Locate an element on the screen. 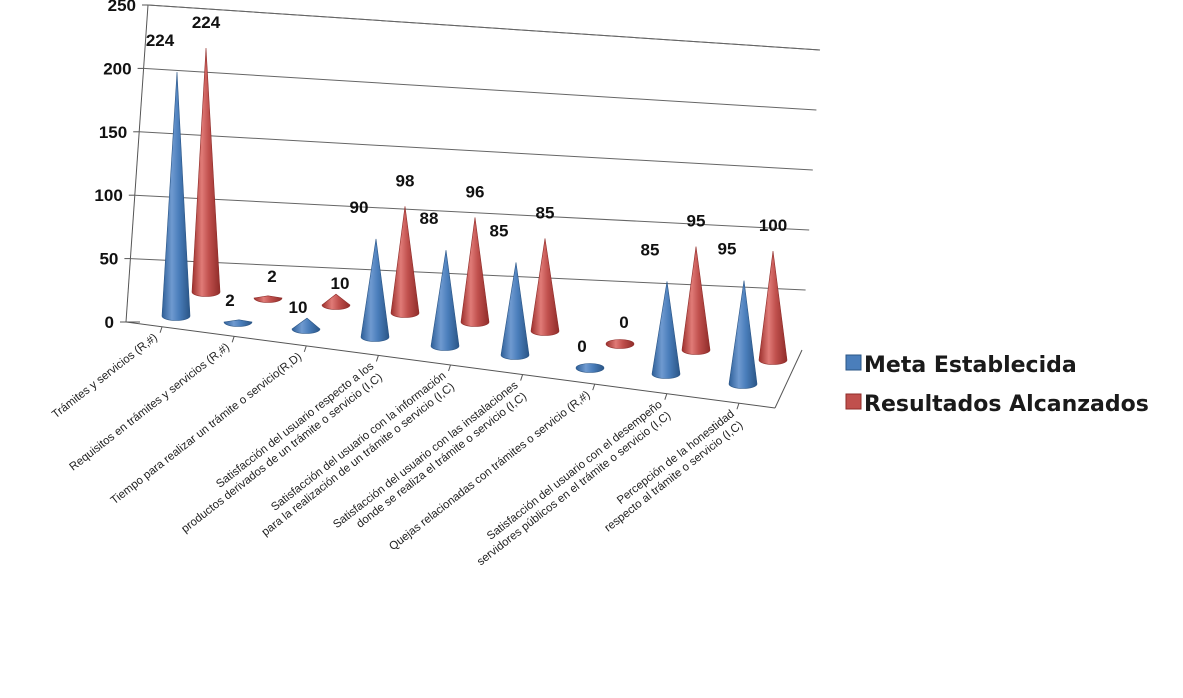 The height and width of the screenshot is (698, 1183). legend-swatch-resultados is located at coordinates (853, 401).